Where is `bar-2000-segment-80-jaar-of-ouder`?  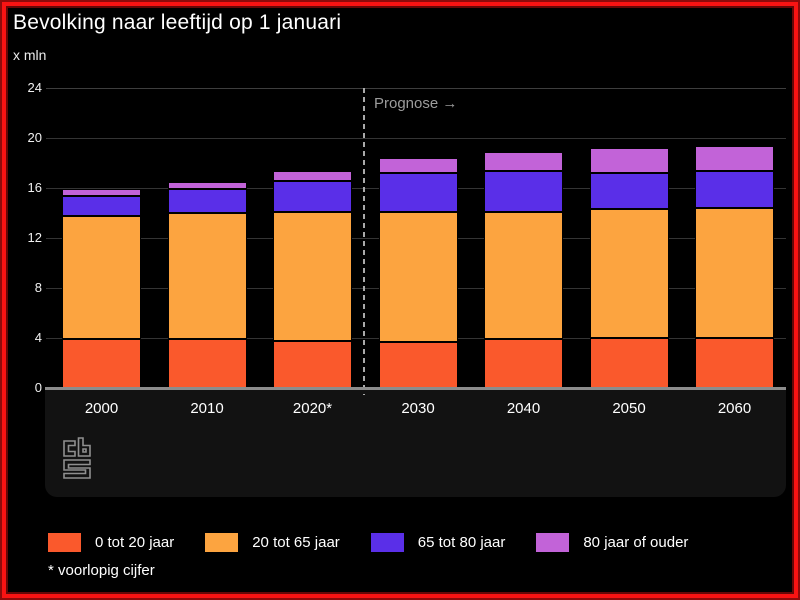
bar-2000-segment-80-jaar-of-ouder is located at coordinates (101, 192).